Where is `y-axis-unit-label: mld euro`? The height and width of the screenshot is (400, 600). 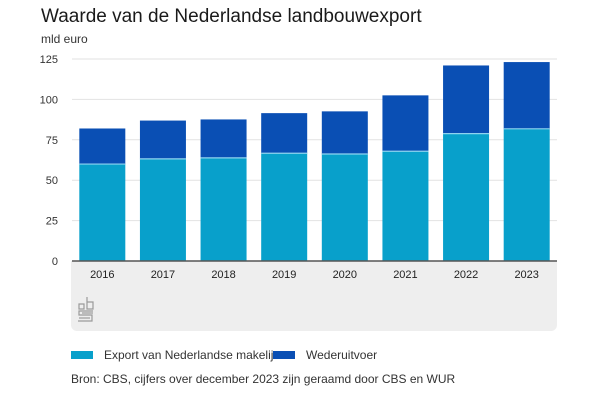
y-axis-unit-label: mld euro is located at coordinates (64, 39).